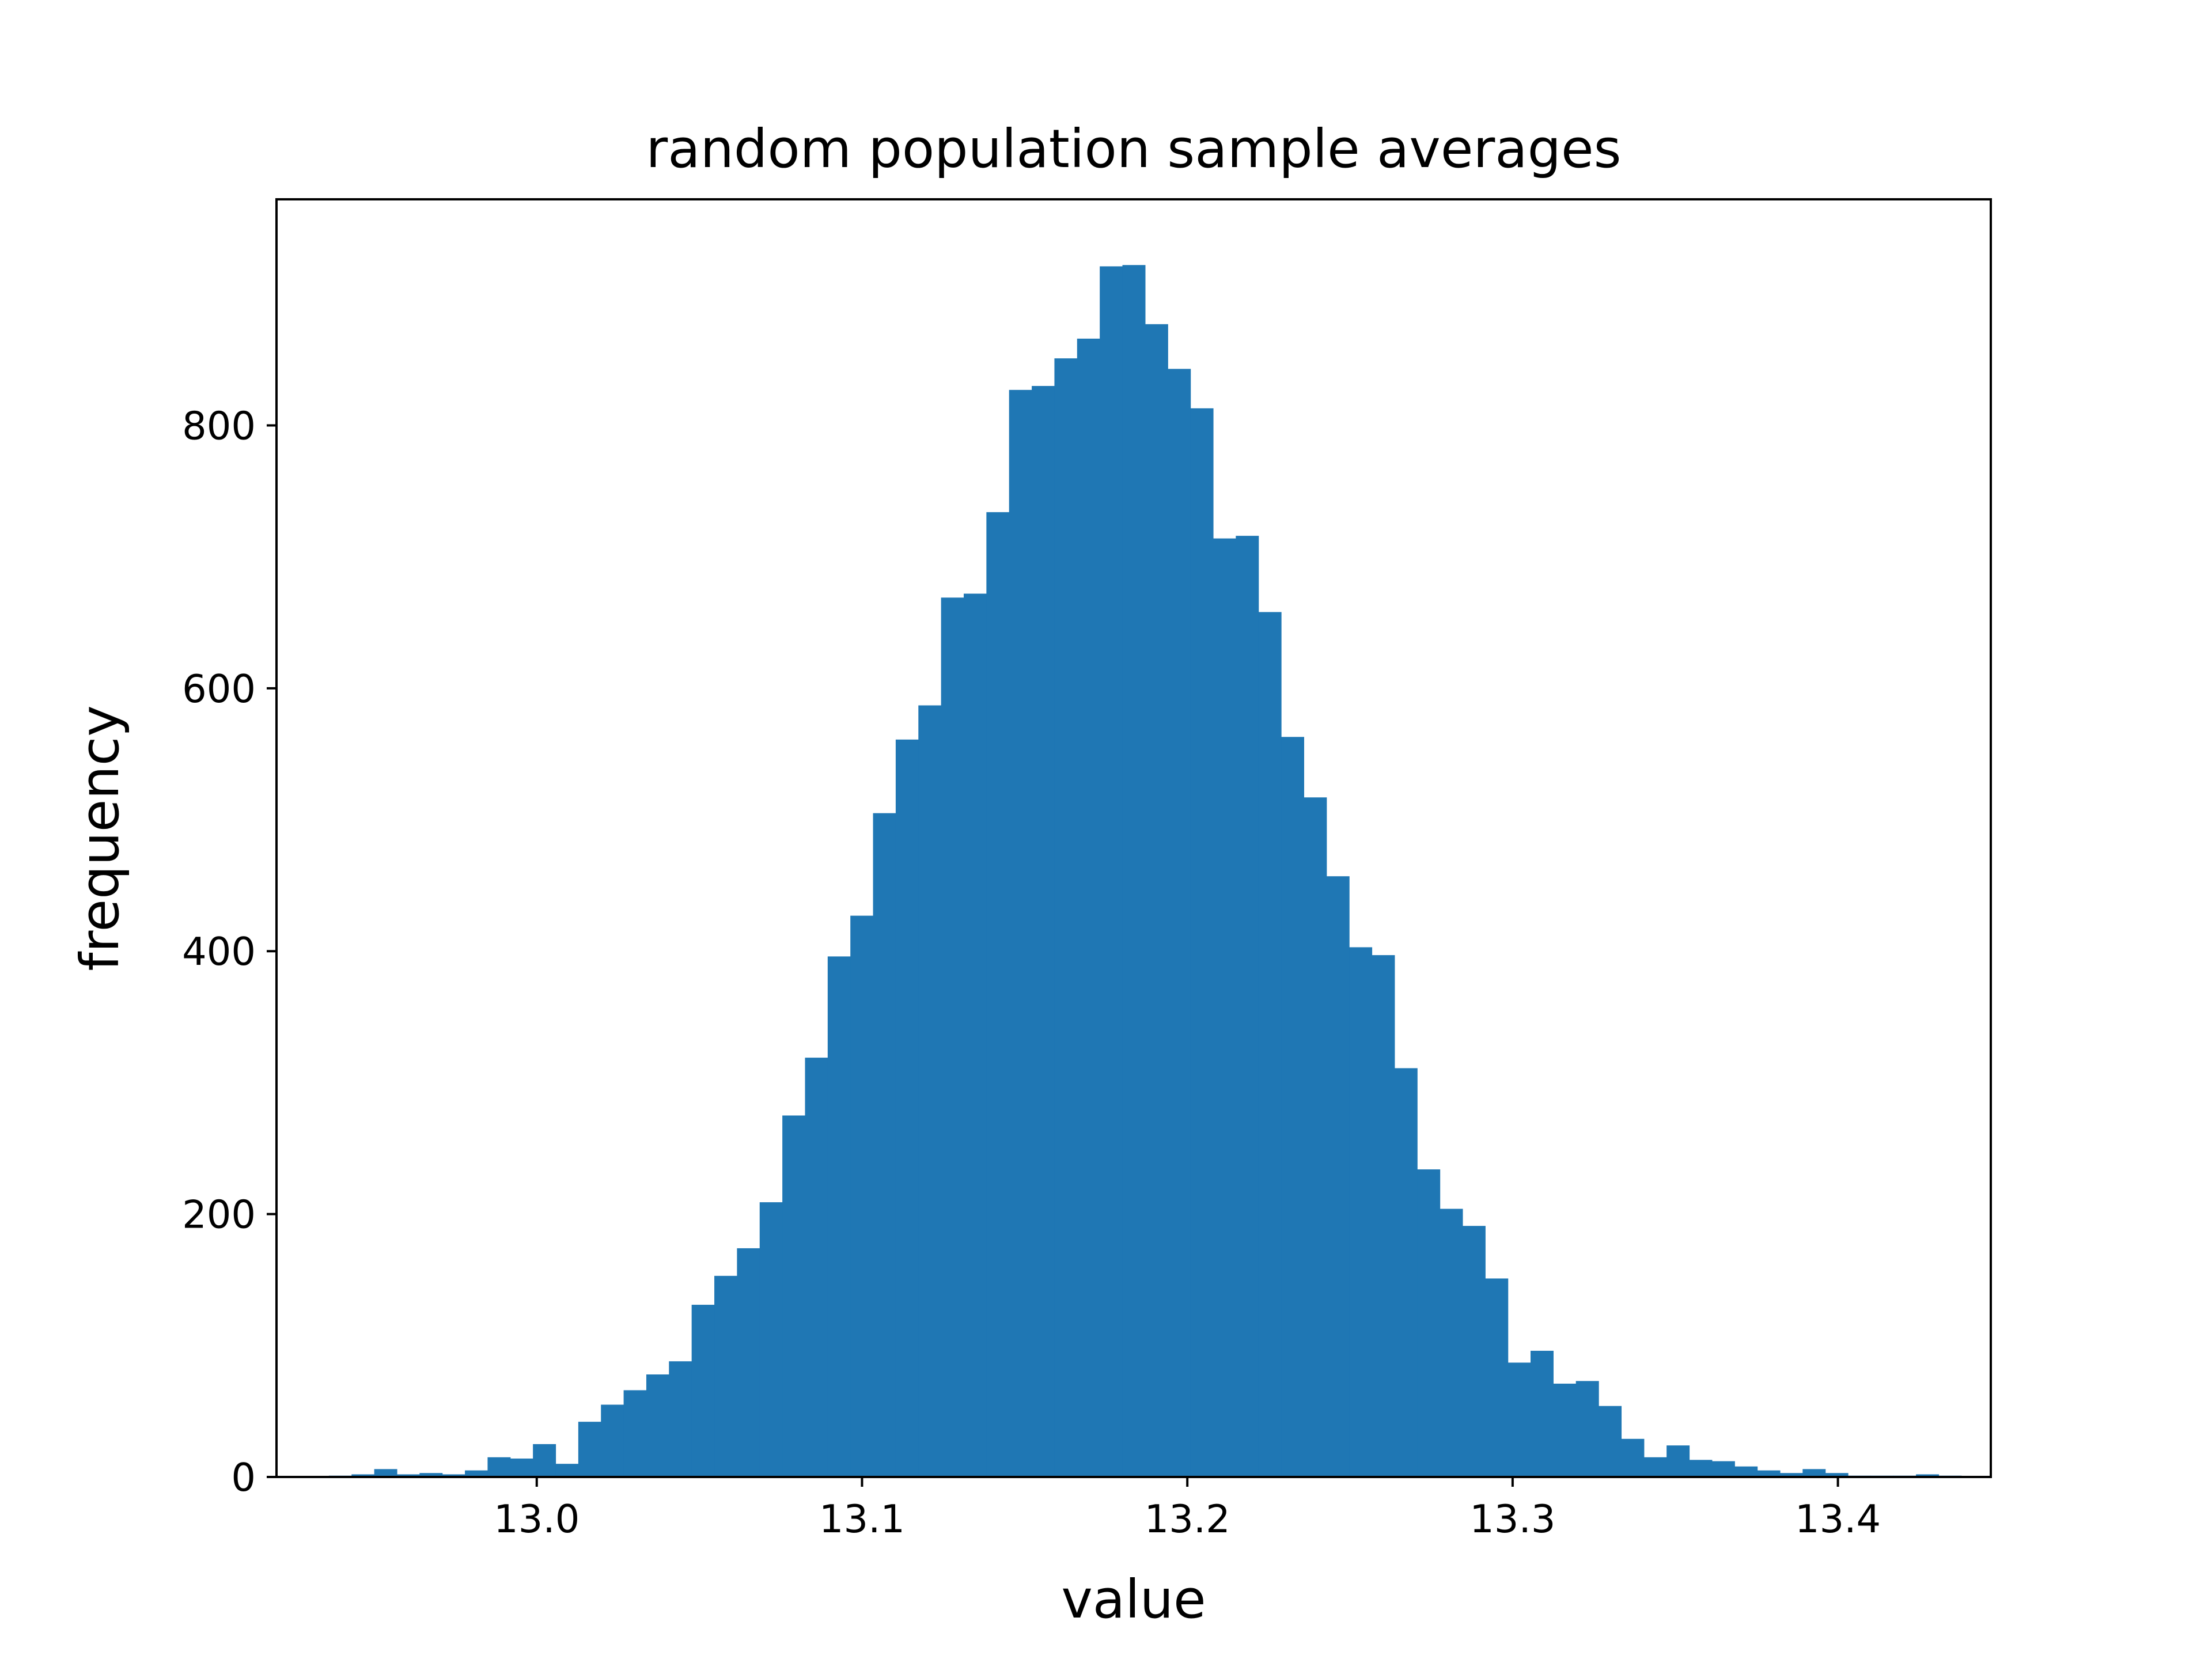  Describe the element at coordinates (1512, 1519) in the screenshot. I see `x-tick-label: 13.3` at that location.